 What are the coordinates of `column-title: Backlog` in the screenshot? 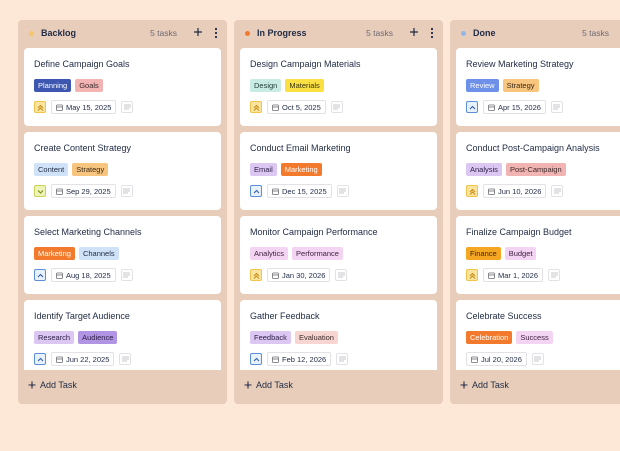 It's located at (59, 33).